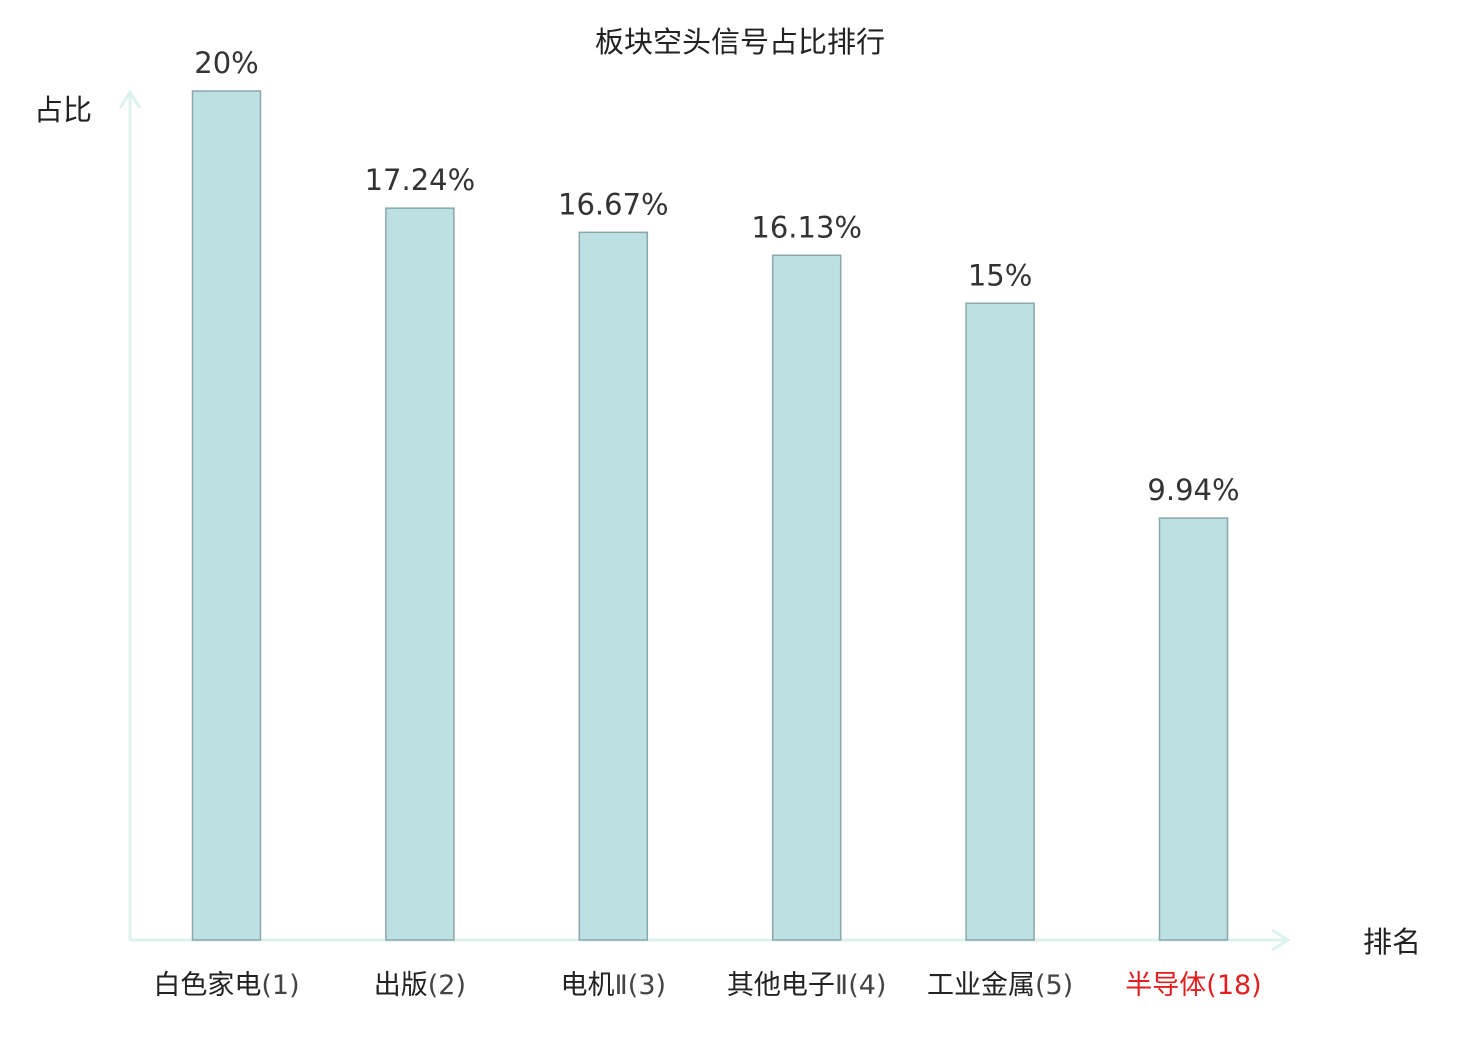 The image size is (1480, 1040). I want to click on category-label-3: 电机Ⅱ(3), so click(614, 985).